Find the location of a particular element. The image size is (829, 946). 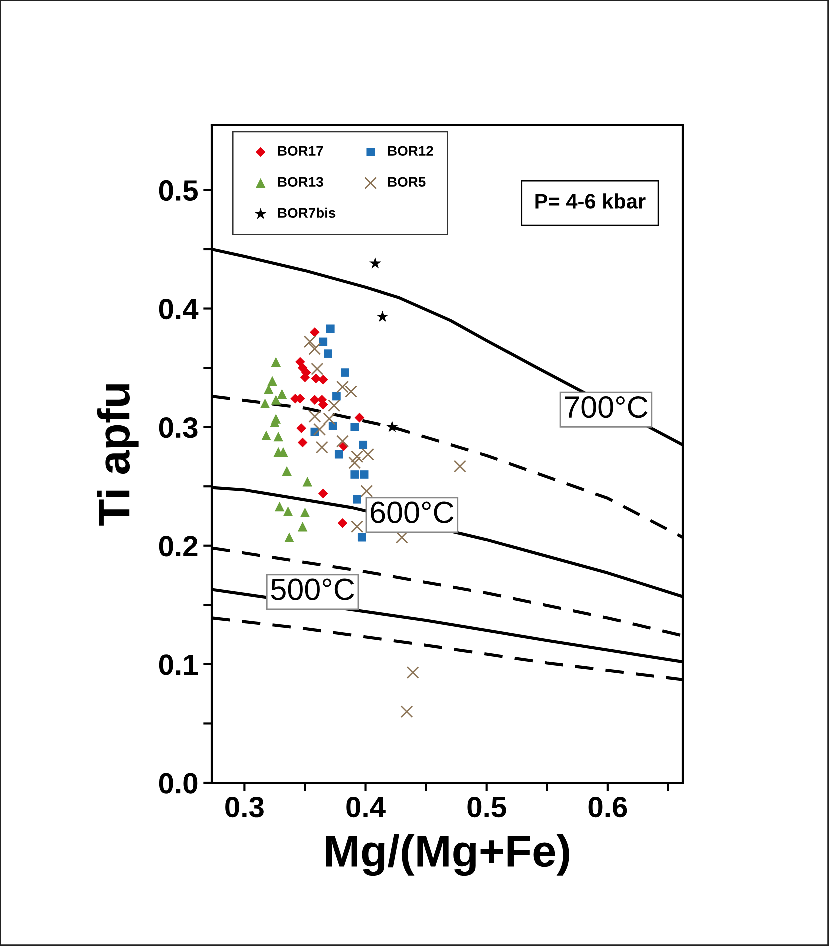

legend-label: BOR17 is located at coordinates (301, 151).